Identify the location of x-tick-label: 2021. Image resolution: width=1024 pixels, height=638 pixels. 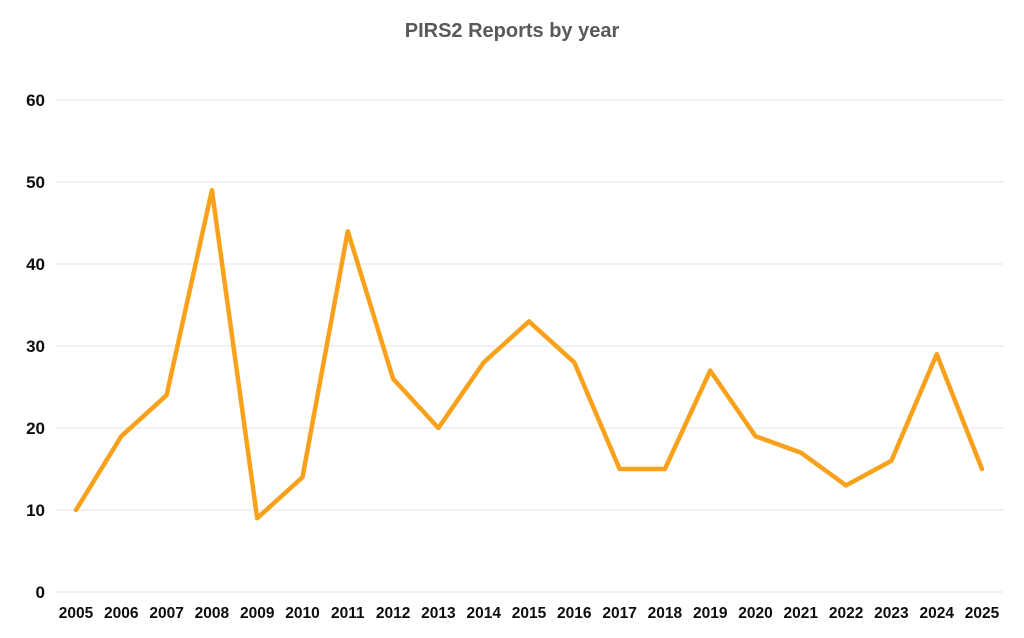
(801, 613).